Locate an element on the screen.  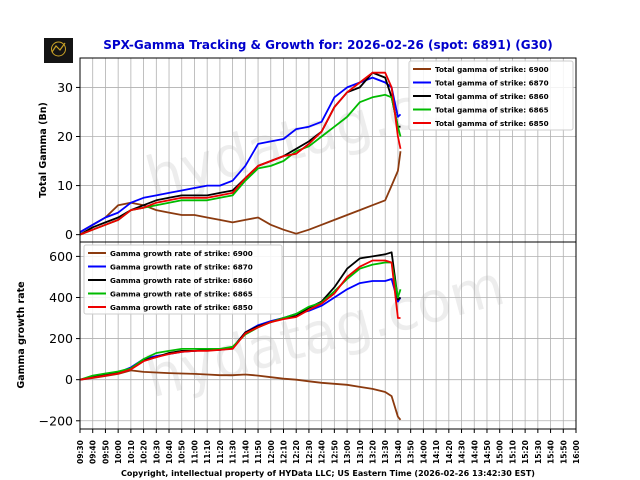
x-tick-label: 13:00 is located at coordinates (347, 452).